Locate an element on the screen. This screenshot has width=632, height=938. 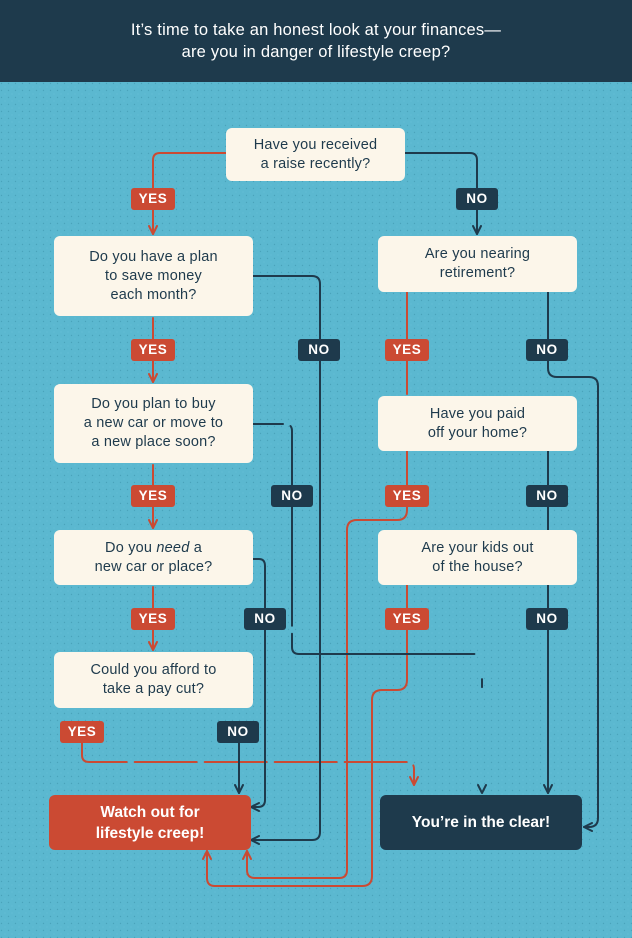
yes-tag-buy: YES is located at coordinates (153, 496).